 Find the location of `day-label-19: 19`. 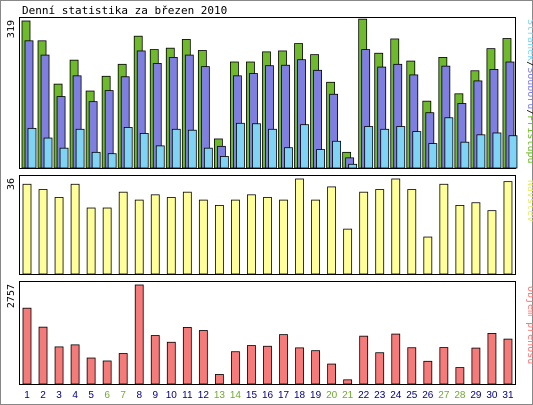

day-label-19: 19 is located at coordinates (316, 395).